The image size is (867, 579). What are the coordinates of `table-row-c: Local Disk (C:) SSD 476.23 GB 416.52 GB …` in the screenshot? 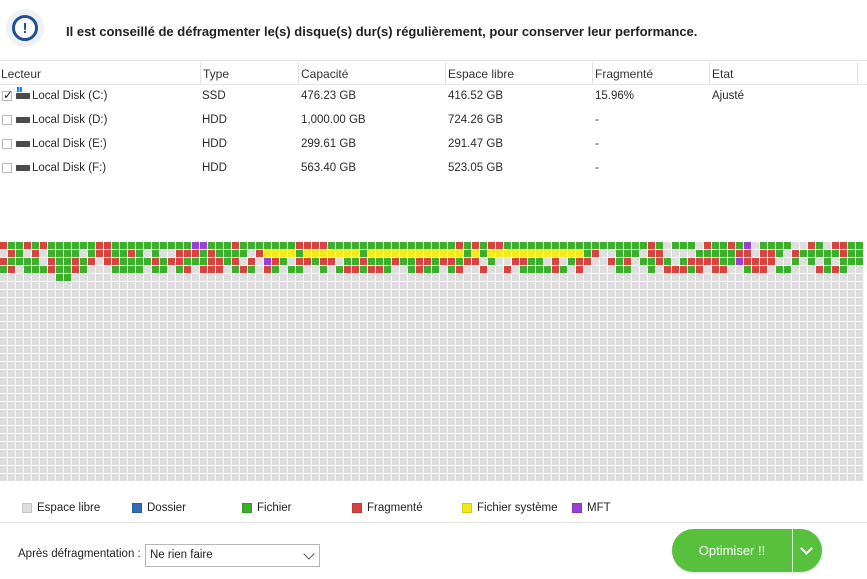 It's located at (433, 97).